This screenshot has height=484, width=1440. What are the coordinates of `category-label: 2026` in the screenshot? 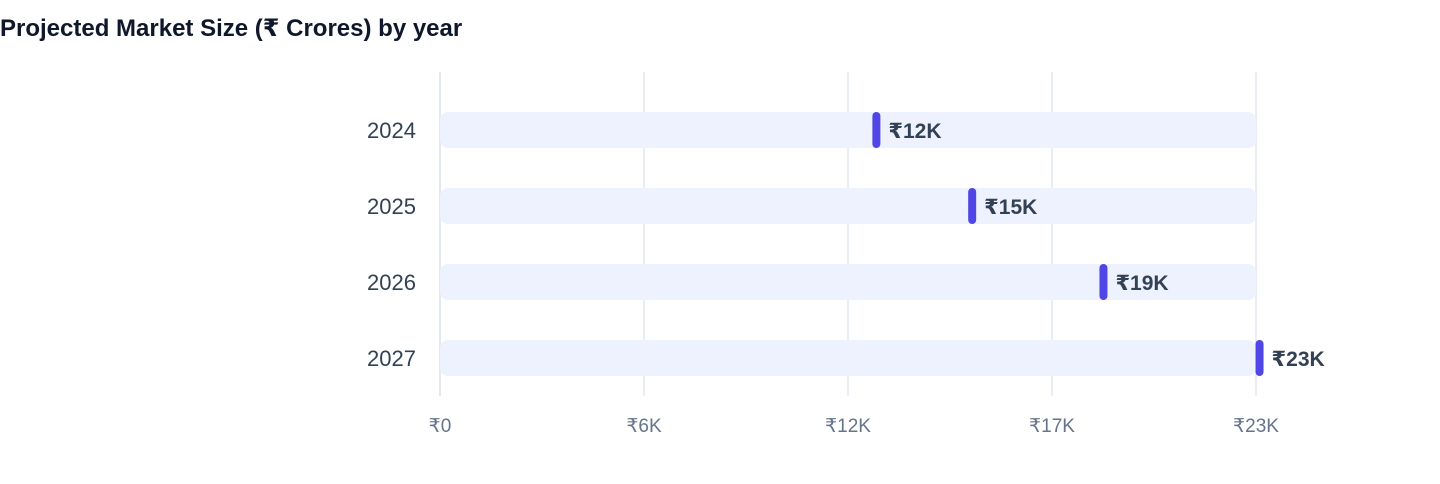 It's located at (391, 282).